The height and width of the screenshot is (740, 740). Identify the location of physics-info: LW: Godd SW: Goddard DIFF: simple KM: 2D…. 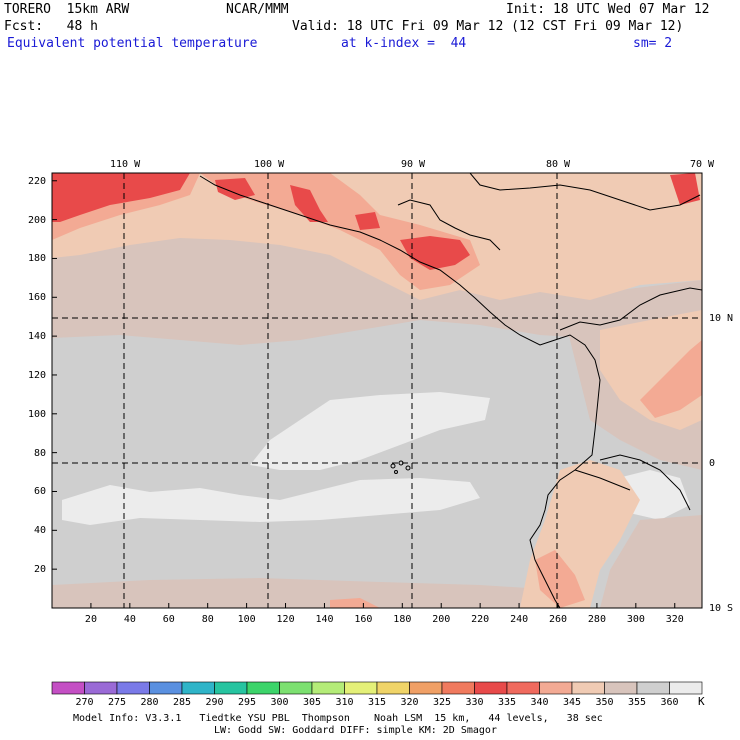
(355, 730).